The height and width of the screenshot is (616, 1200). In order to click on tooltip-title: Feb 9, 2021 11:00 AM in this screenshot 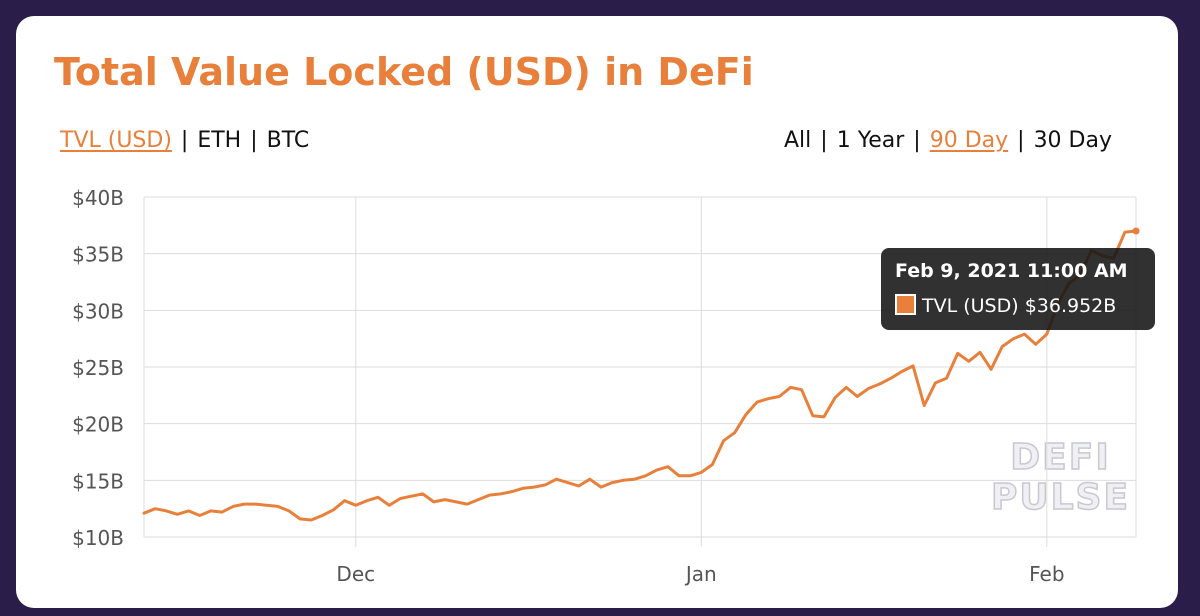, I will do `click(1011, 271)`.